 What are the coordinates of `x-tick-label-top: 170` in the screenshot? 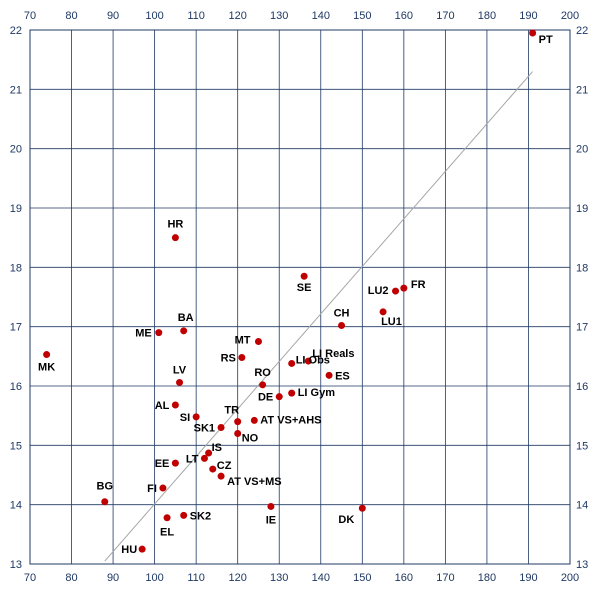 It's located at (445, 16).